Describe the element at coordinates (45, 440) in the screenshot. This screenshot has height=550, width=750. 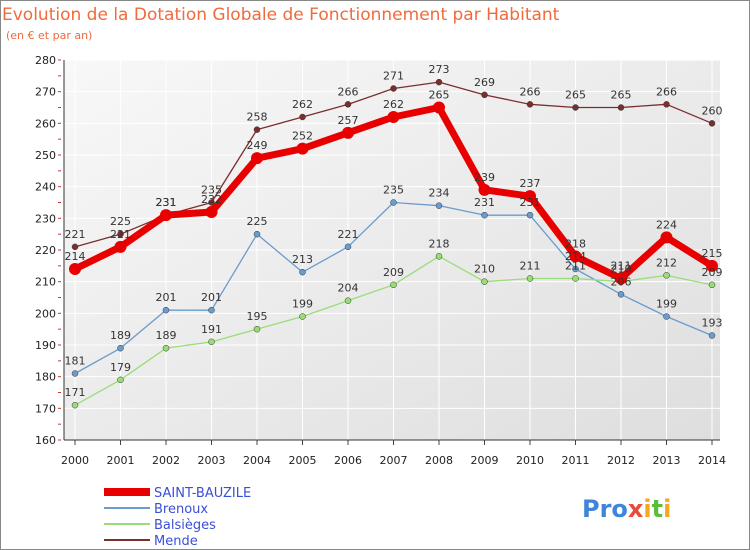
I see `y-tick-label: 160` at that location.